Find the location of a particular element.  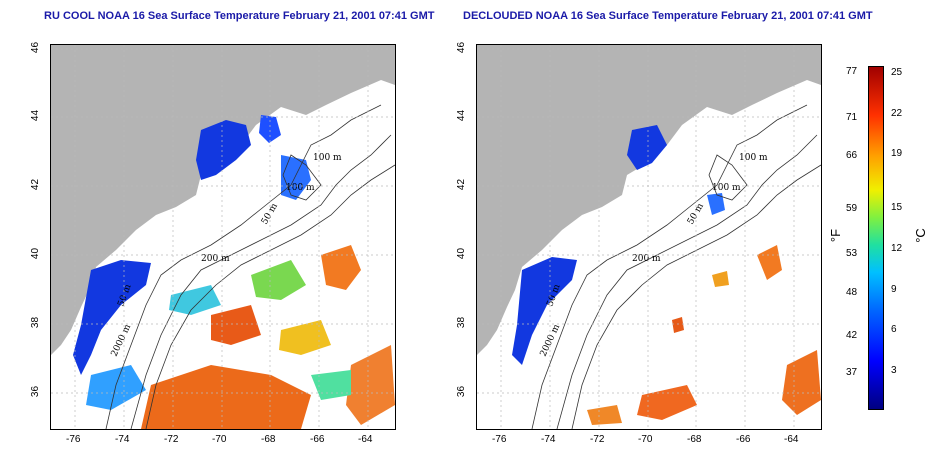

svg-text: 2000 m is located at coordinates (122, 341).